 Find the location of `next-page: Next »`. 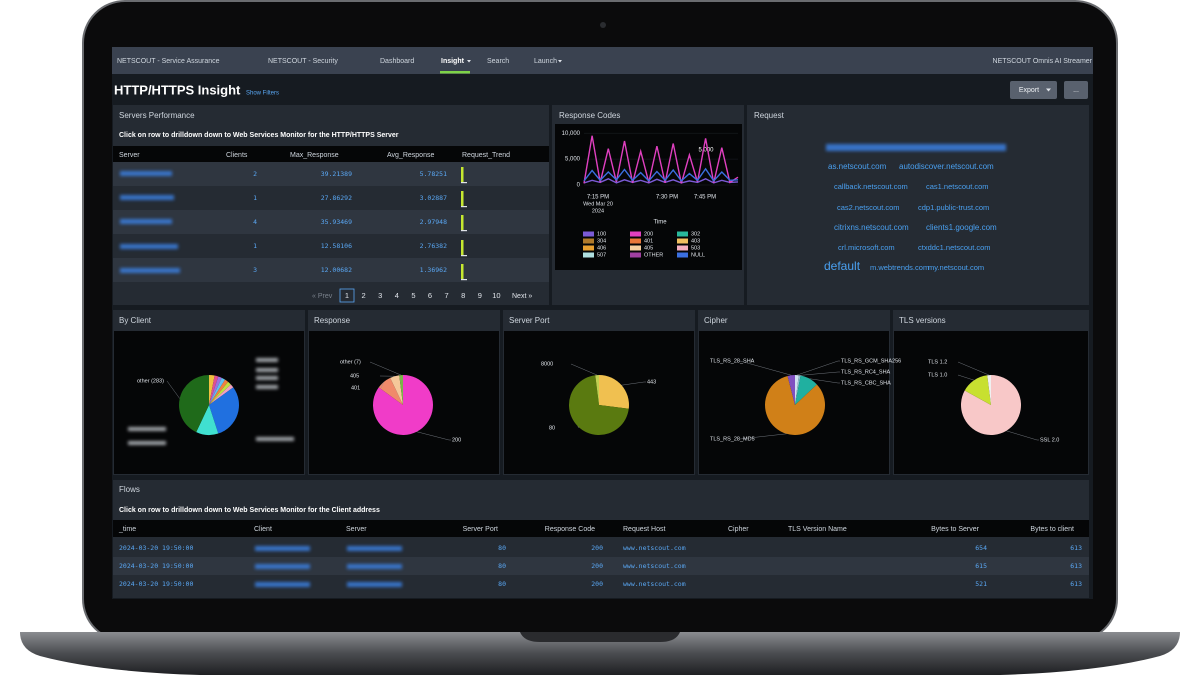

next-page: Next » is located at coordinates (522, 296).